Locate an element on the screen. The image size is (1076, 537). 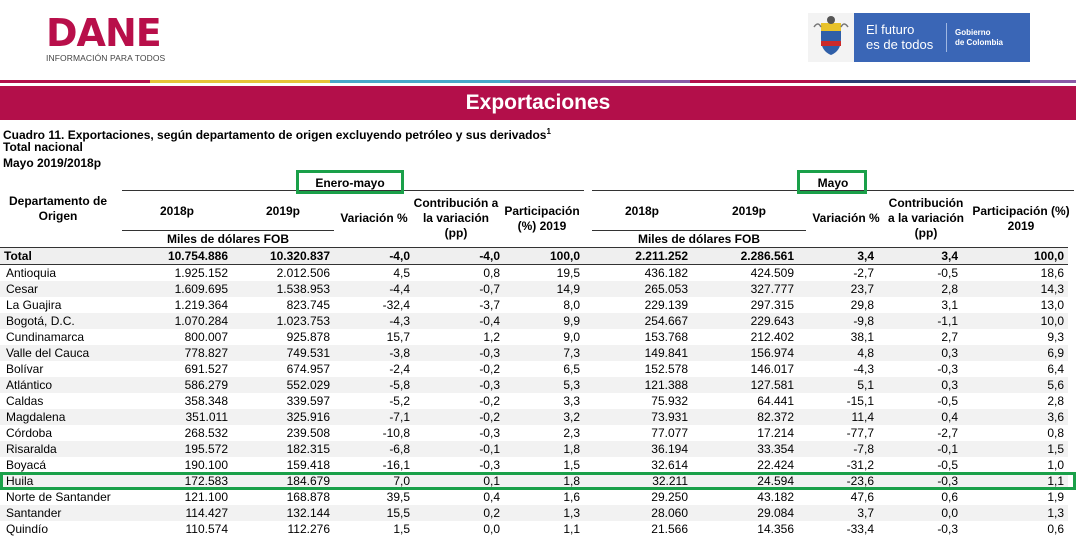
row-department: Magdalena is located at coordinates (61, 417).